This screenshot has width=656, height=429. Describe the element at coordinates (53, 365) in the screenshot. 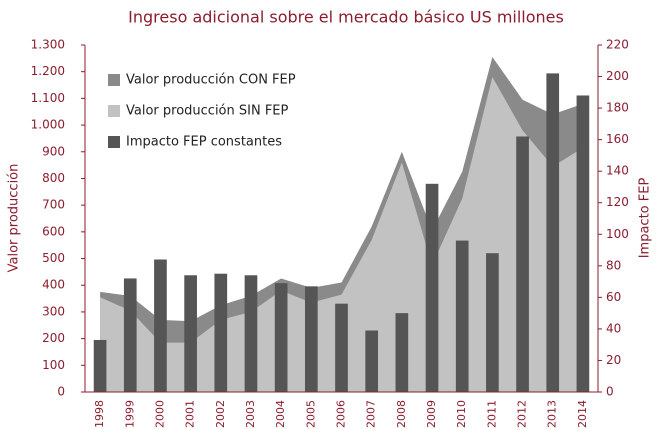

I see `y-tick-label: 100` at that location.